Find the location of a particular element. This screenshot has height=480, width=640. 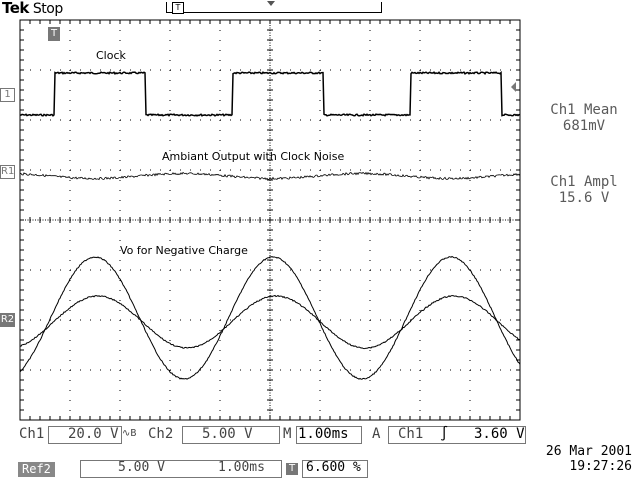

acquisition-state: Stop is located at coordinates (47, 9).